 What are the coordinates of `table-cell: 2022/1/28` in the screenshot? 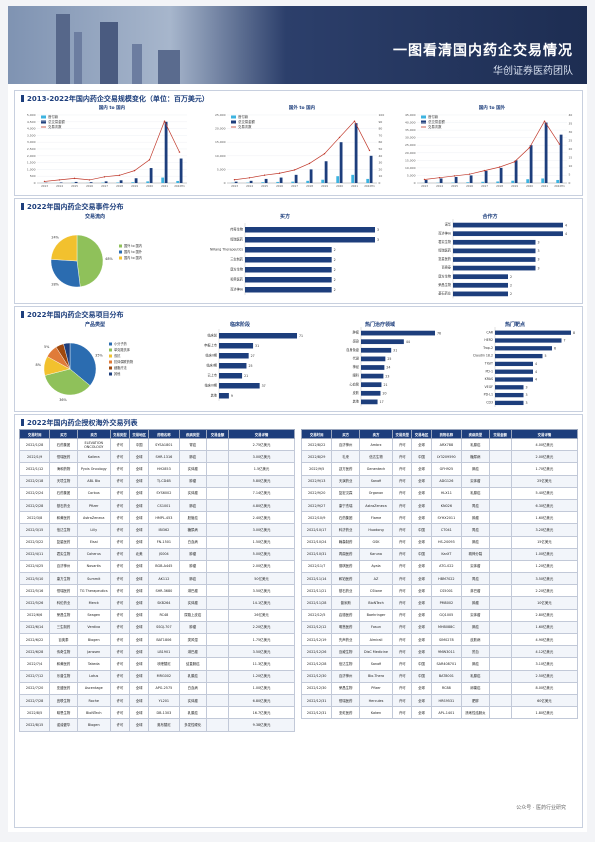 It's located at (34, 444).